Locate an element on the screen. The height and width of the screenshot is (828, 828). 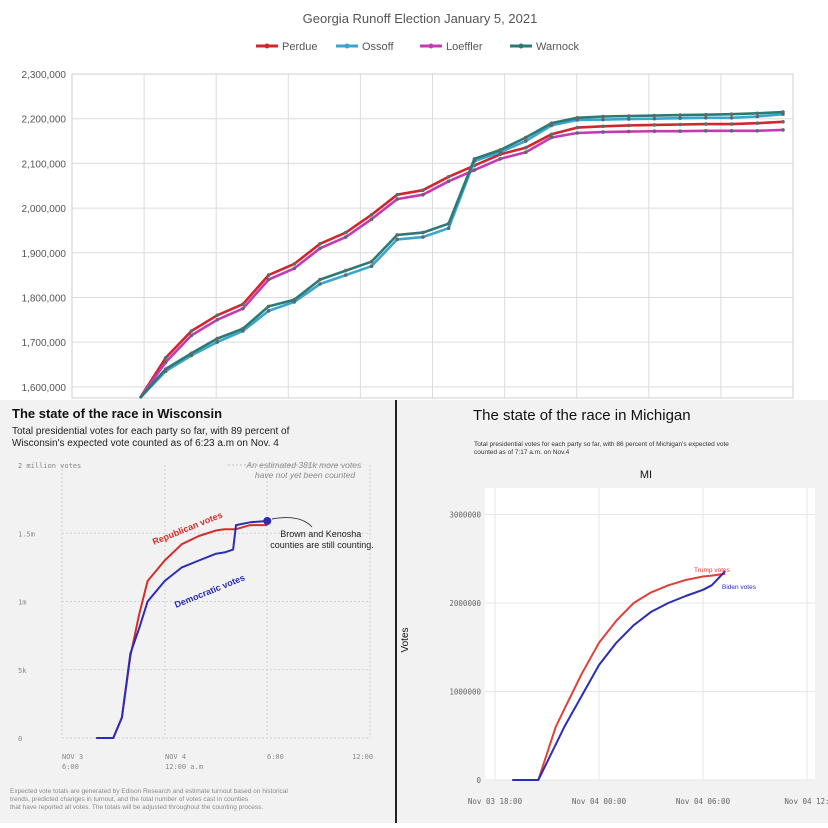
michigan-title: The state of the race in Michigan is located at coordinates (582, 415).